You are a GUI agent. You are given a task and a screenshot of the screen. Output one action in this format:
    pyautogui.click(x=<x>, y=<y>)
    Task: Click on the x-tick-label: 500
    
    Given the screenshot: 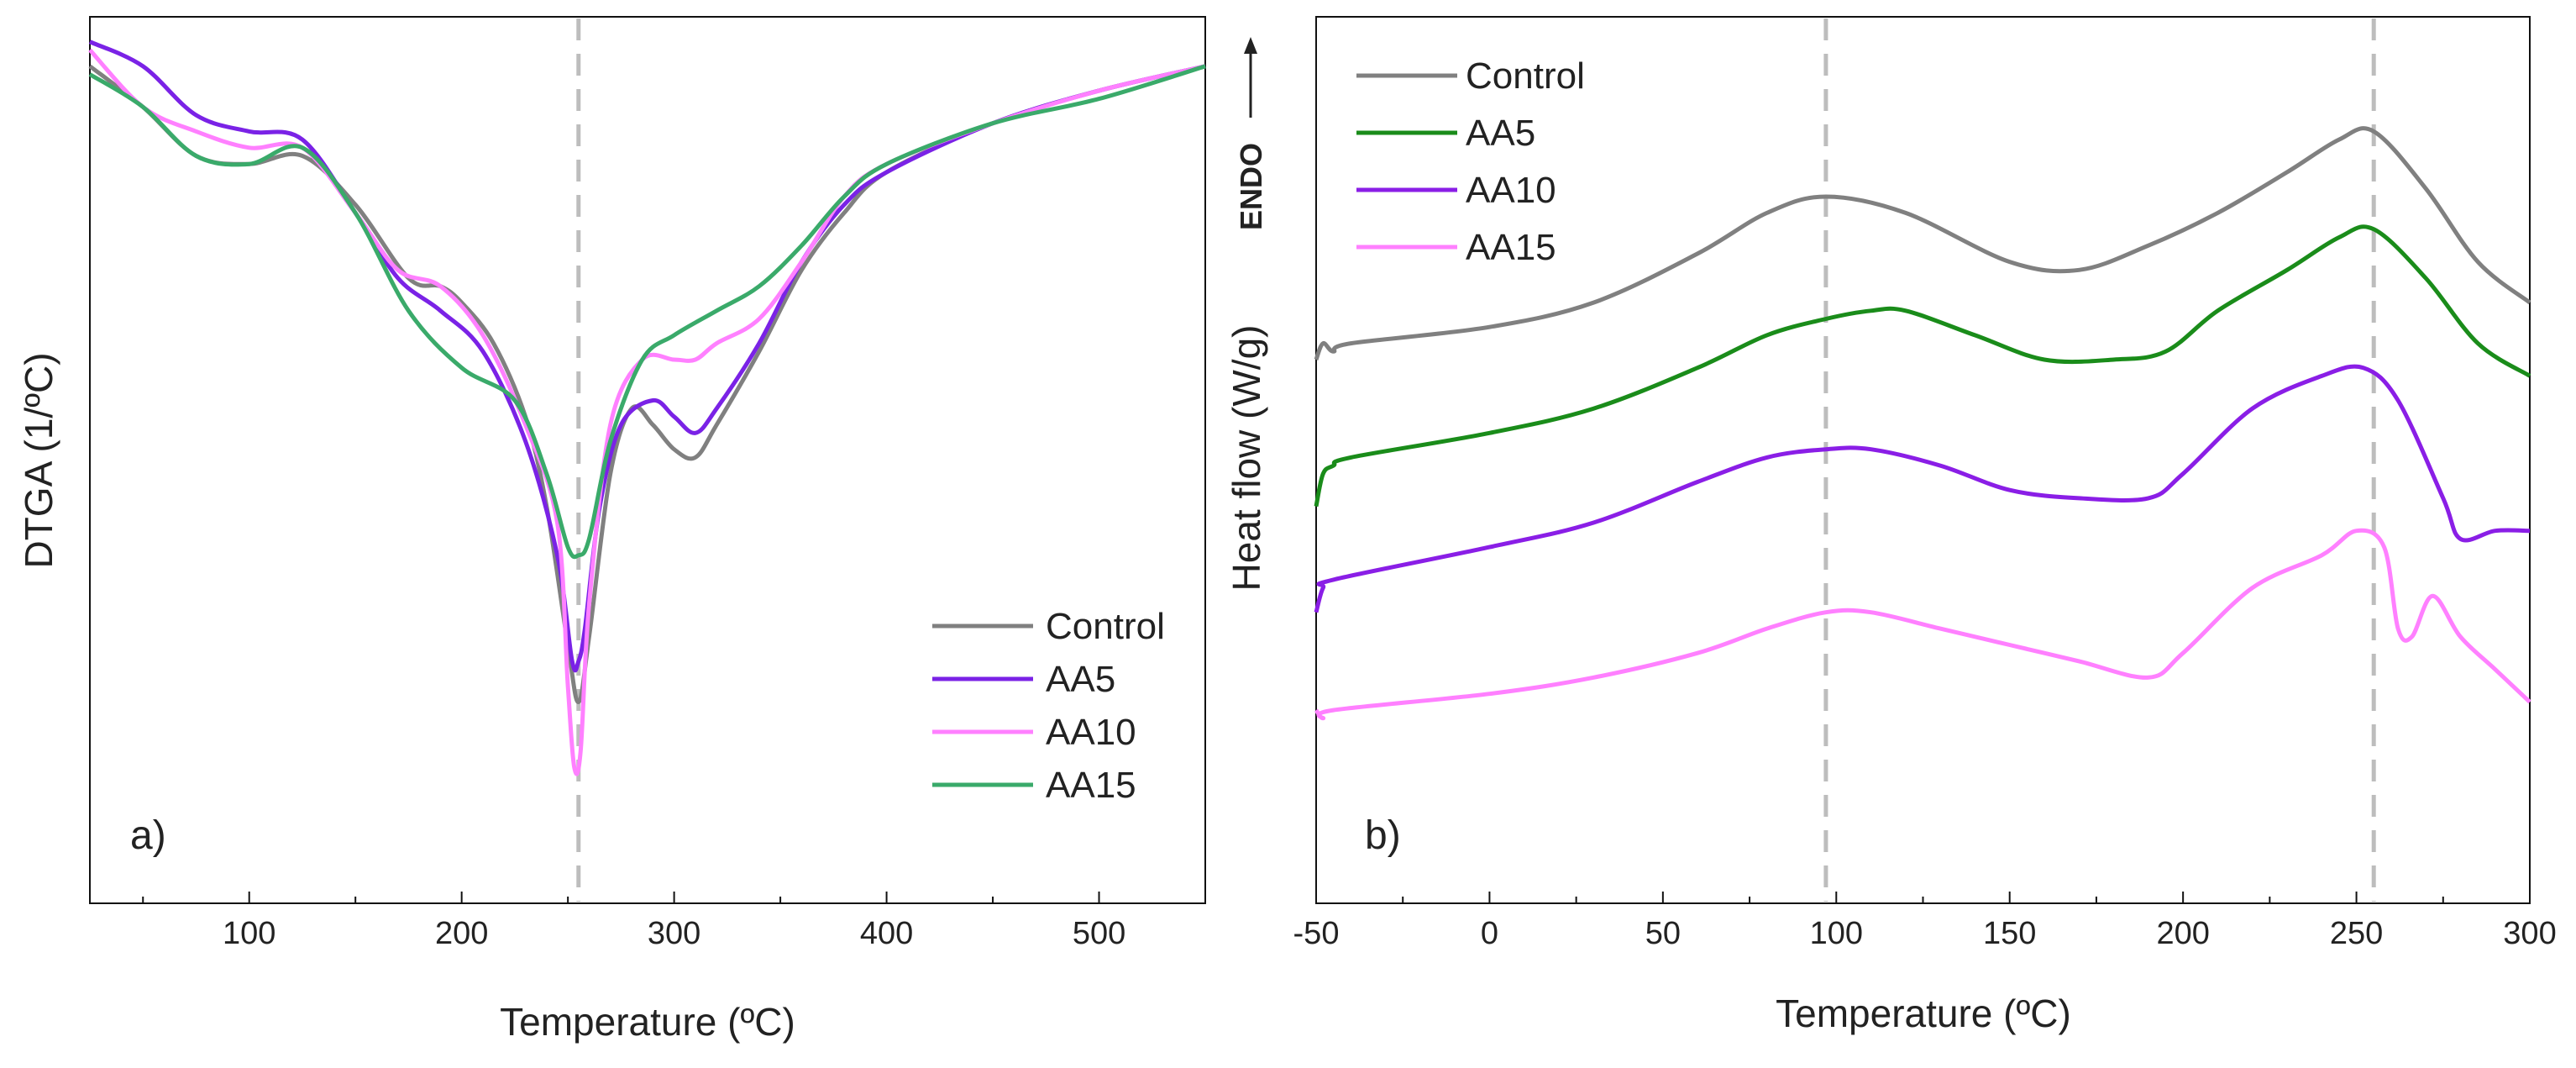 What is the action you would take?
    pyautogui.click(x=1099, y=933)
    